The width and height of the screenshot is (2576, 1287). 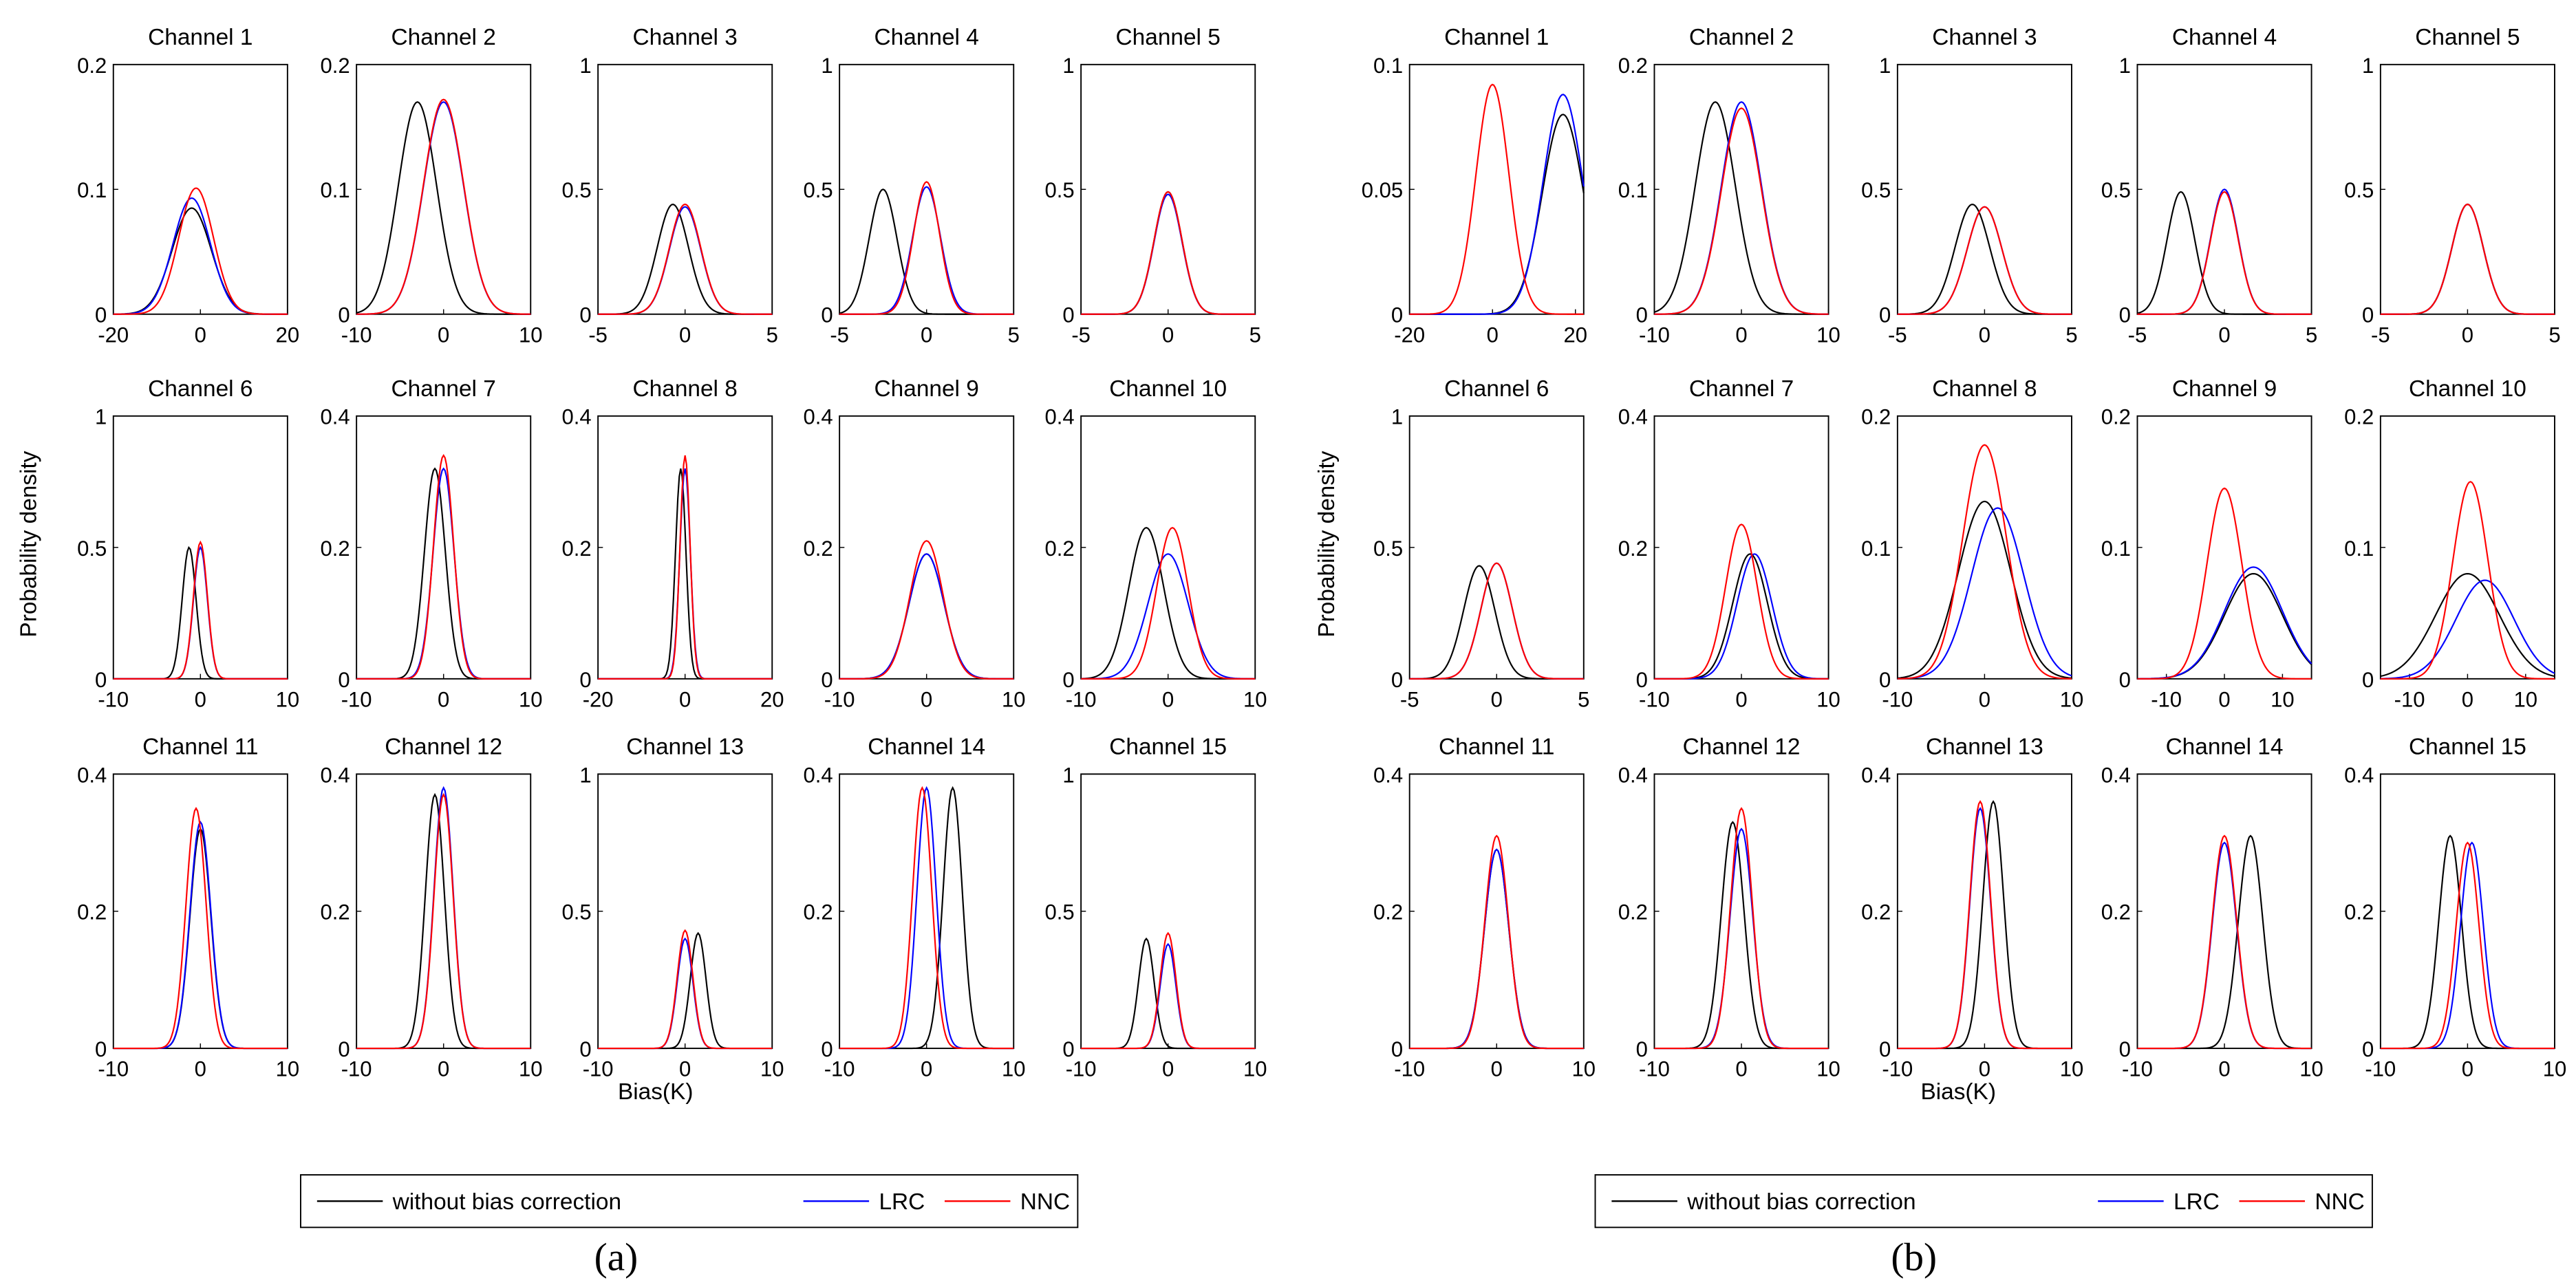 I want to click on subplot-title: Channel 8, so click(x=1984, y=389).